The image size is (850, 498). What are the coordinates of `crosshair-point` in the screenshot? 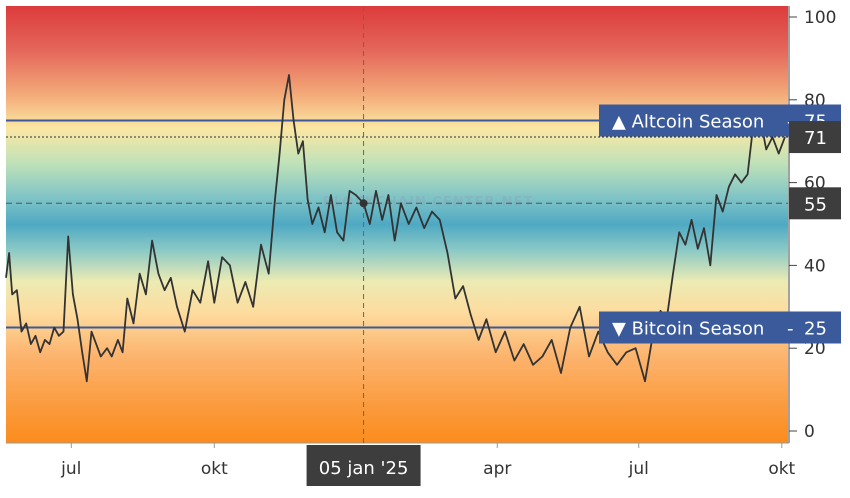 It's located at (363, 203).